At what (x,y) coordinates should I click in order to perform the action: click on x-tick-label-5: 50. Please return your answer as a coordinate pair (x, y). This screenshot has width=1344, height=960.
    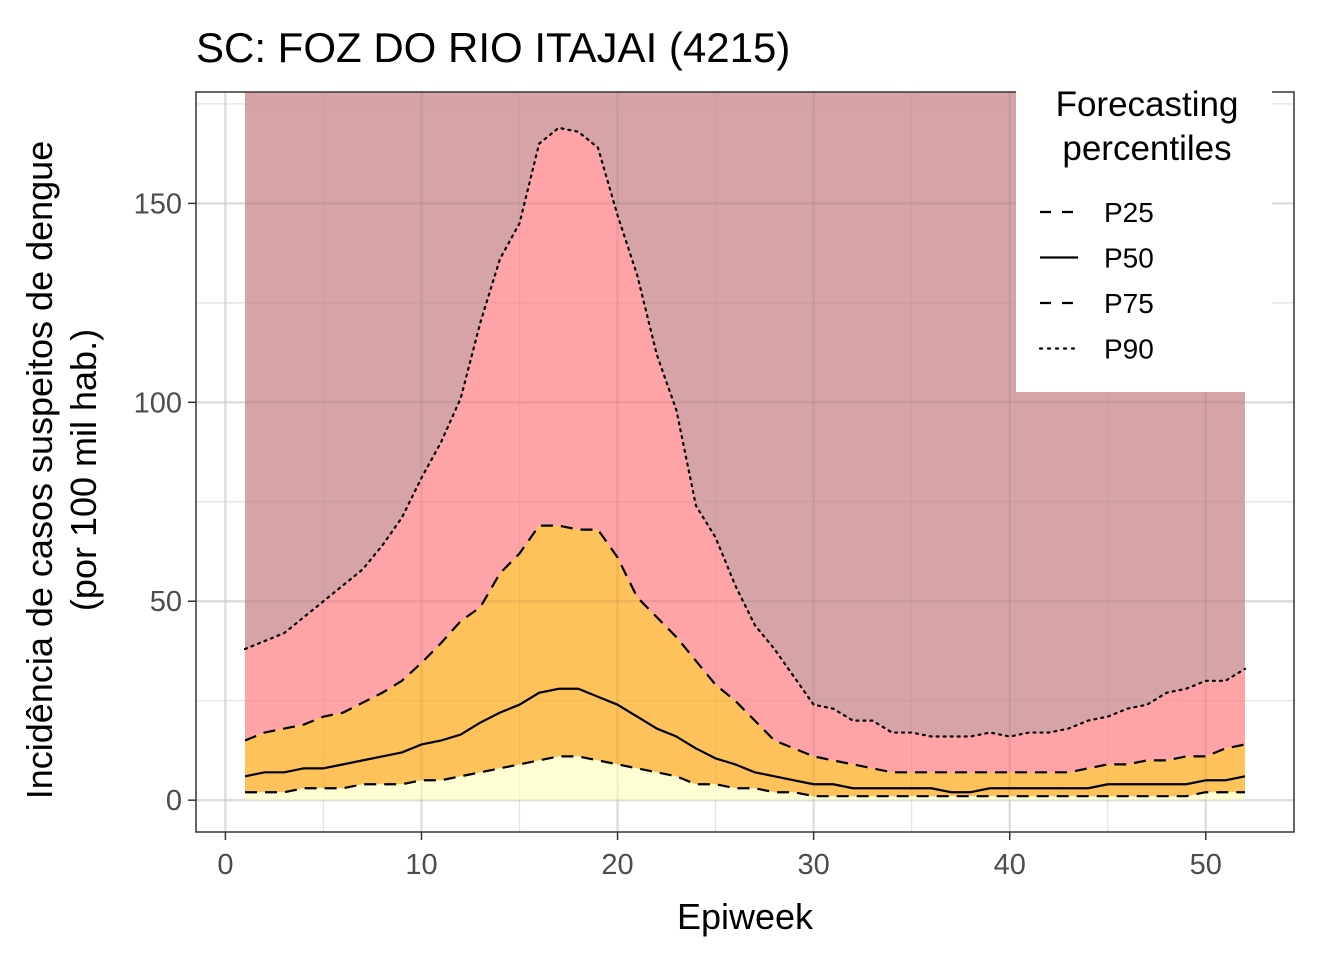
    Looking at the image, I should click on (1206, 865).